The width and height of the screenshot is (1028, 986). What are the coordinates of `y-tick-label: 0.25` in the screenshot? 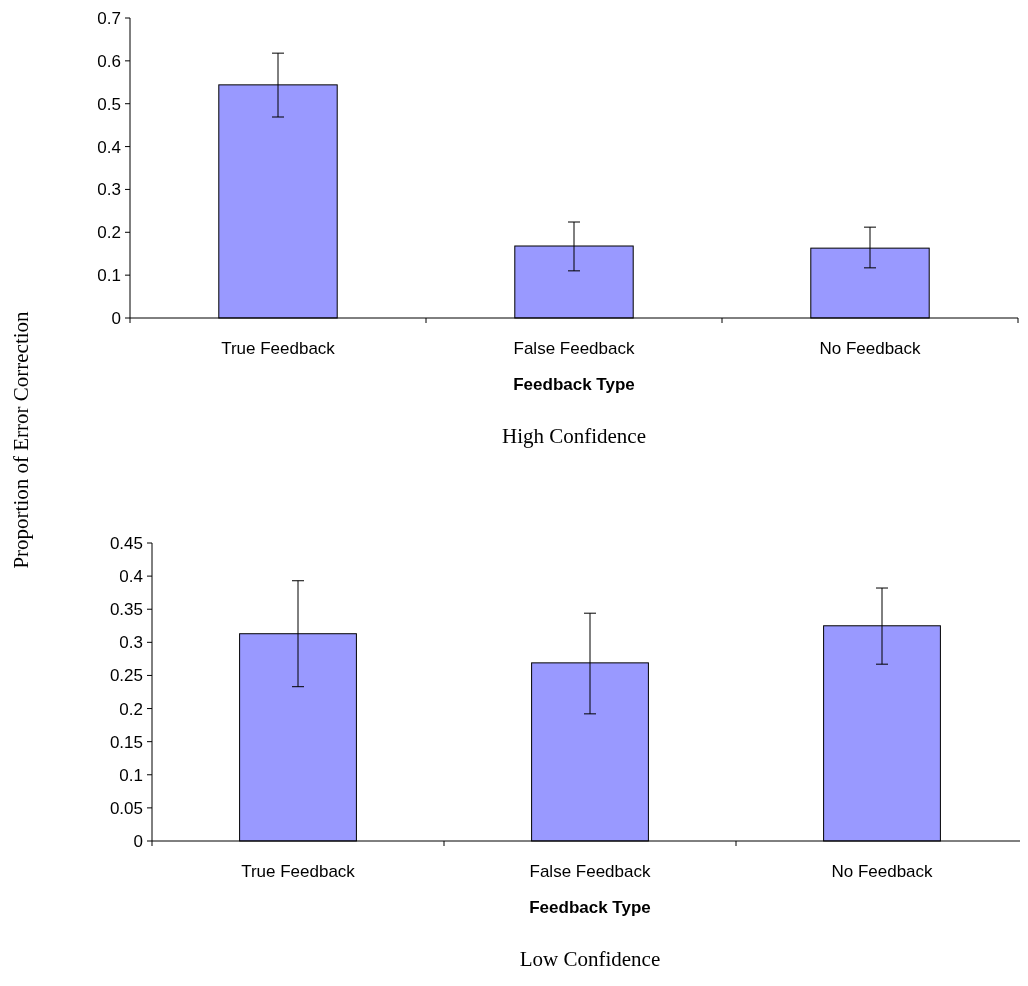 It's located at (126, 676).